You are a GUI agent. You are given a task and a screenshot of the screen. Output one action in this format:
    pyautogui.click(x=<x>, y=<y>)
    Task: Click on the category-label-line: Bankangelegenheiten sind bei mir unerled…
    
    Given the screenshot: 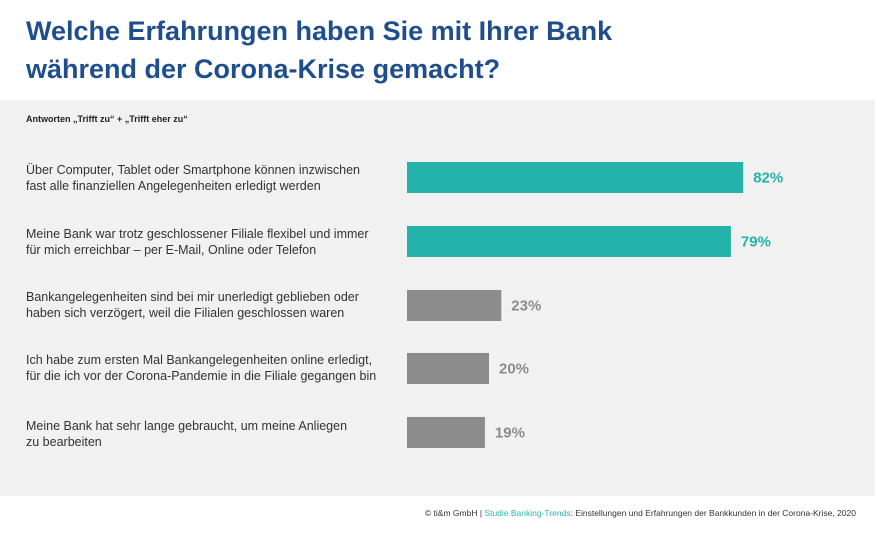 What is the action you would take?
    pyautogui.click(x=192, y=297)
    